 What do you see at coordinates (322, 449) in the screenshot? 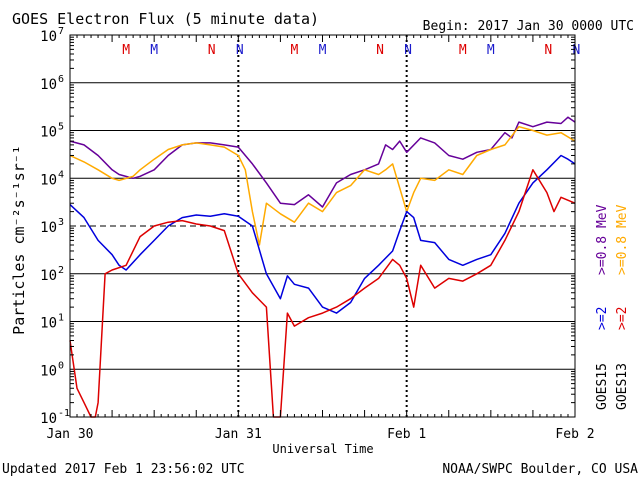
I see `x-axis-label: Universal Time` at bounding box center [322, 449].